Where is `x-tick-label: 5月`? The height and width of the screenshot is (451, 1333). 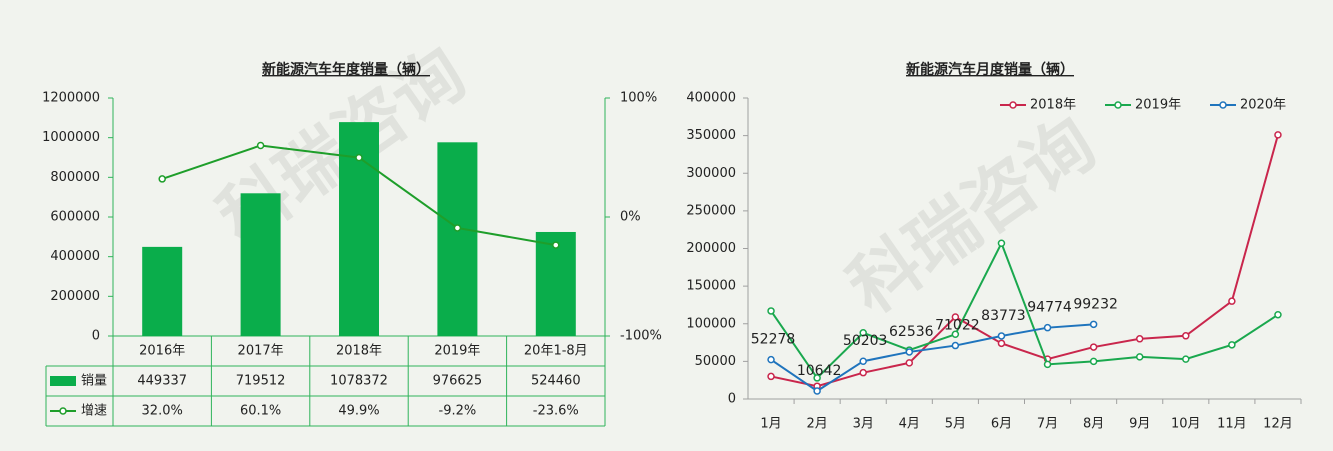 x-tick-label: 5月 is located at coordinates (955, 424).